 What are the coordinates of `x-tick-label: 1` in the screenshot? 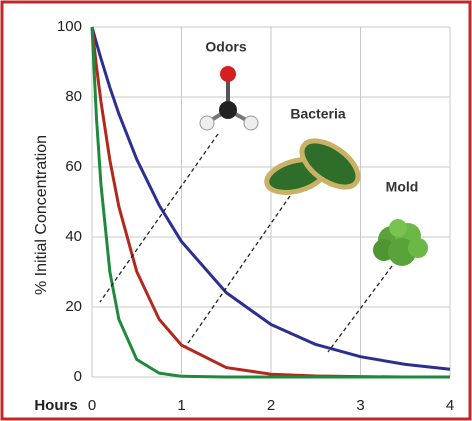 It's located at (181, 405).